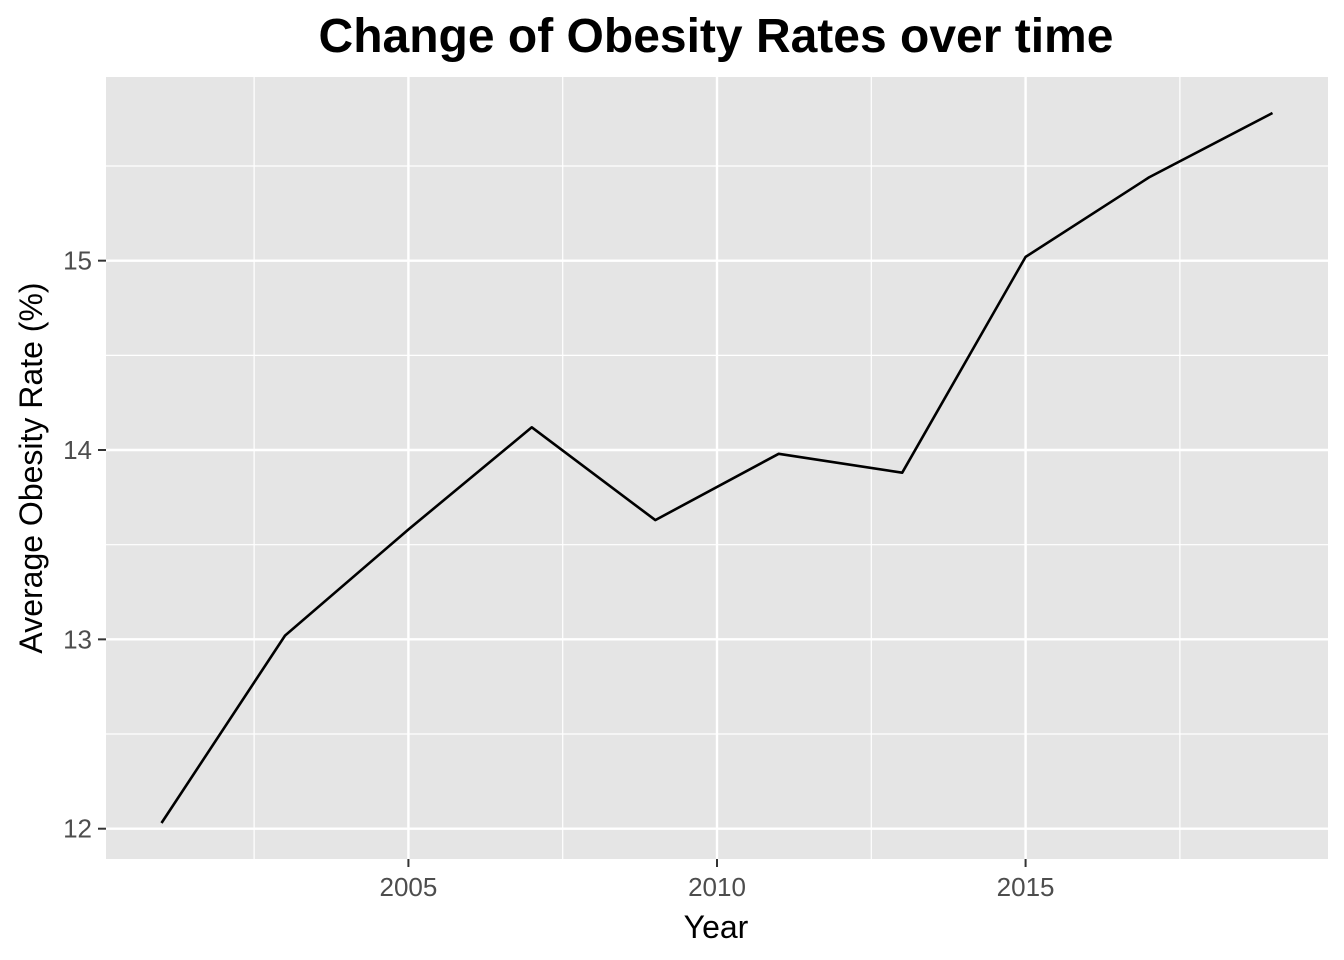 The width and height of the screenshot is (1344, 960). I want to click on x-tick-label: 2010, so click(717, 887).